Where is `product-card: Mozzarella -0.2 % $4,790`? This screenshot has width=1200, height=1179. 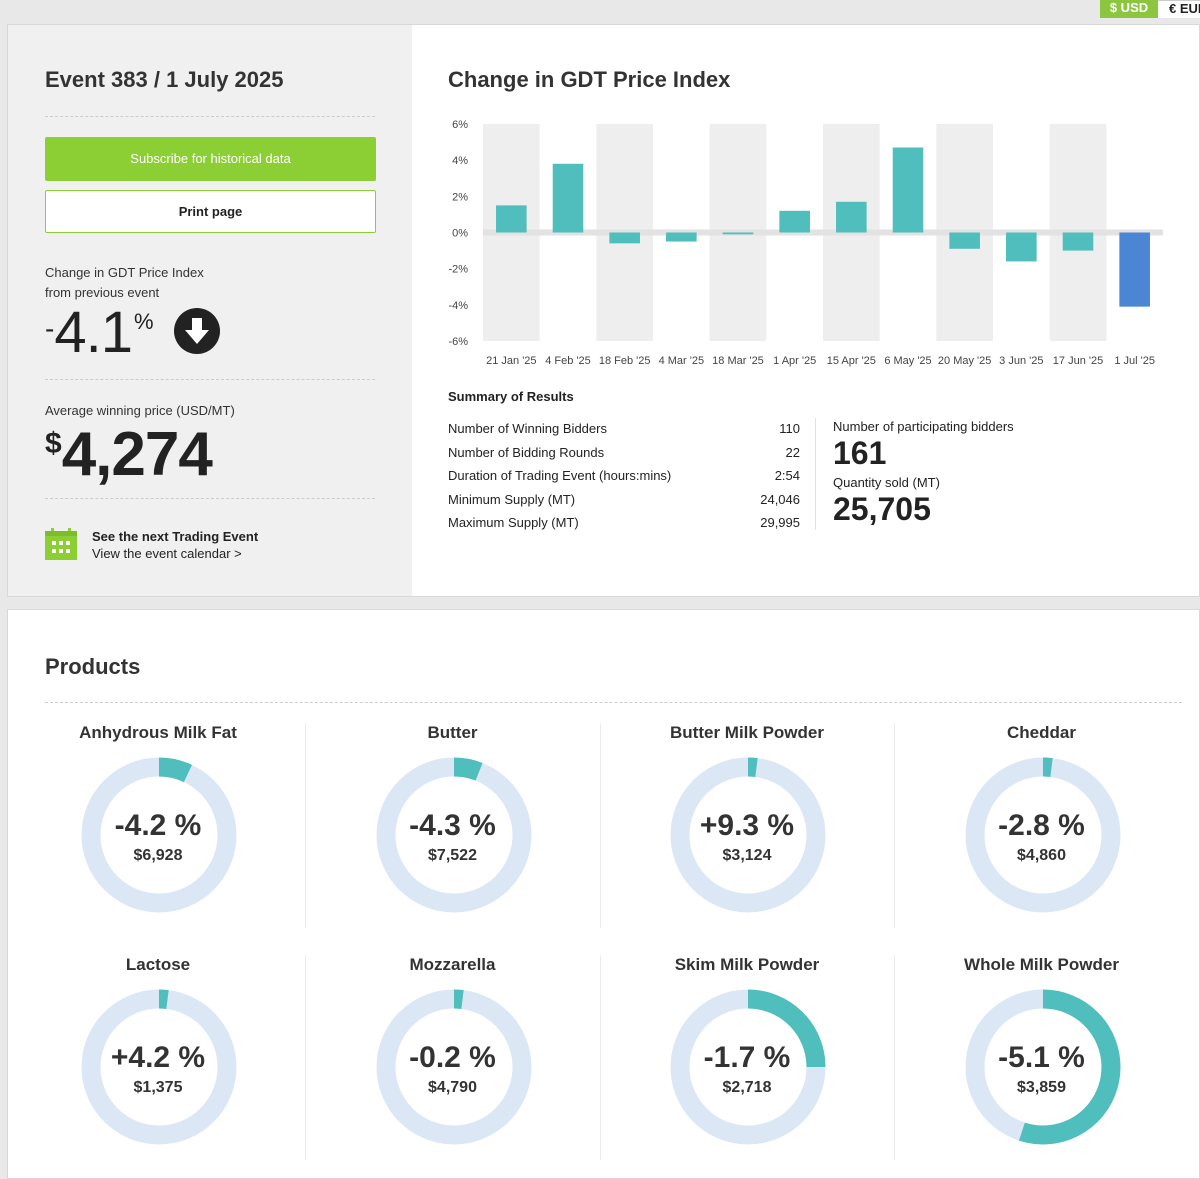
product-card: Mozzarella -0.2 % $4,790 is located at coordinates (453, 1057).